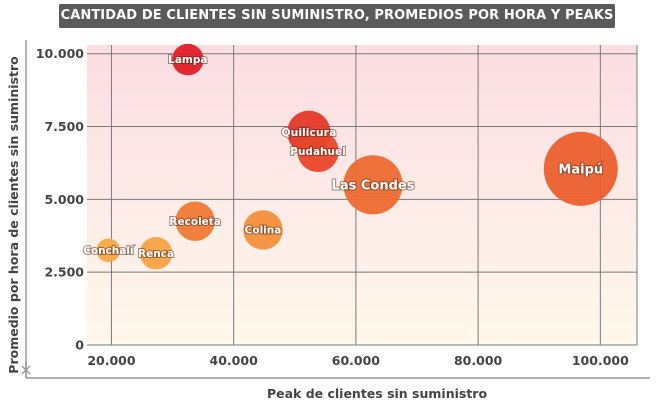 Image resolution: width=667 pixels, height=408 pixels. I want to click on y-tick-label: 7.500, so click(64, 126).